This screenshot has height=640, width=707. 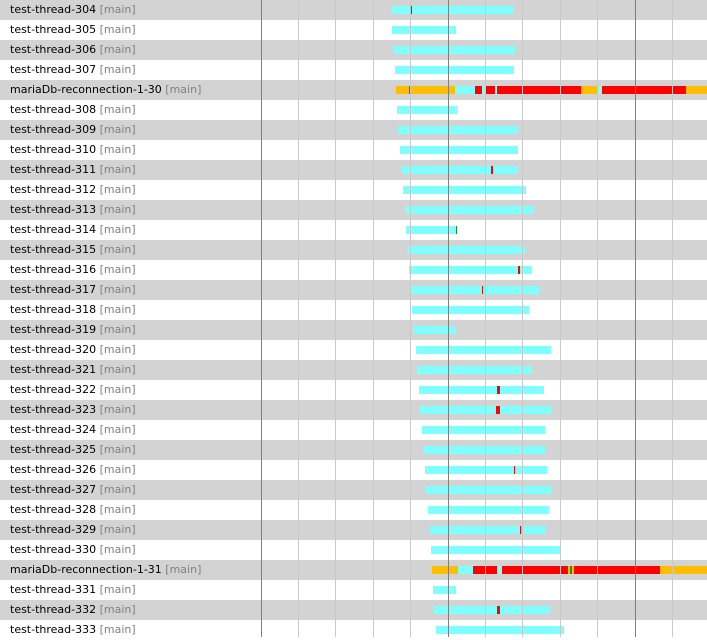 What do you see at coordinates (353, 250) in the screenshot?
I see `thread-row: test-thread-315 [main]` at bounding box center [353, 250].